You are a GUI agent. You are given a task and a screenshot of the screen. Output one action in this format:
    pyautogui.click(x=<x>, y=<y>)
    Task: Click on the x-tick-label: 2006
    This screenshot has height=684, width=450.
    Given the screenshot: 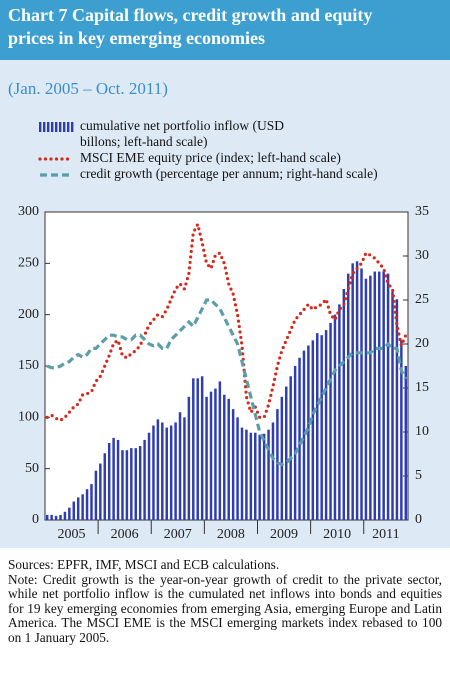 What is the action you would take?
    pyautogui.click(x=125, y=534)
    